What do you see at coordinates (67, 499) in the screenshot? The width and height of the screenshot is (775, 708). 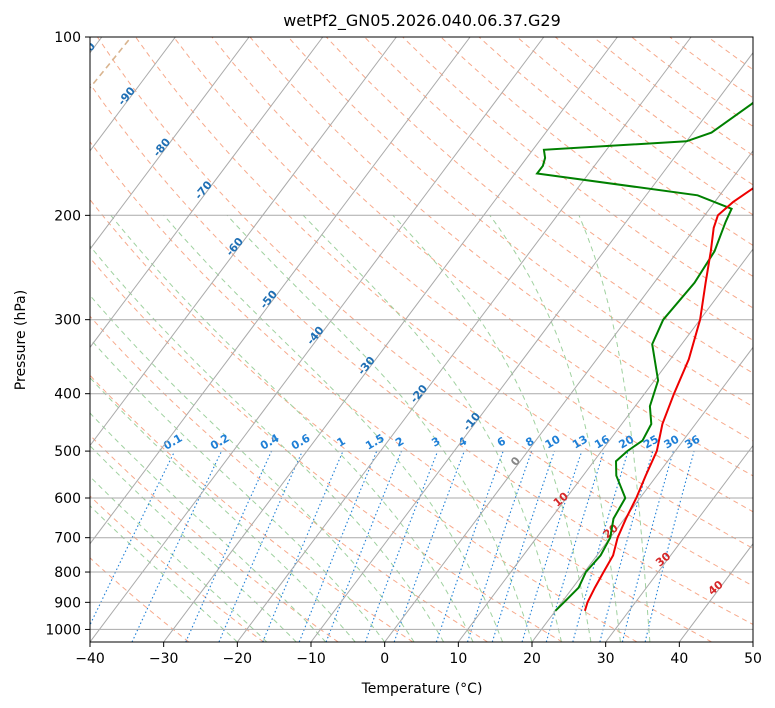 I see `y-tick-label: 600` at bounding box center [67, 499].